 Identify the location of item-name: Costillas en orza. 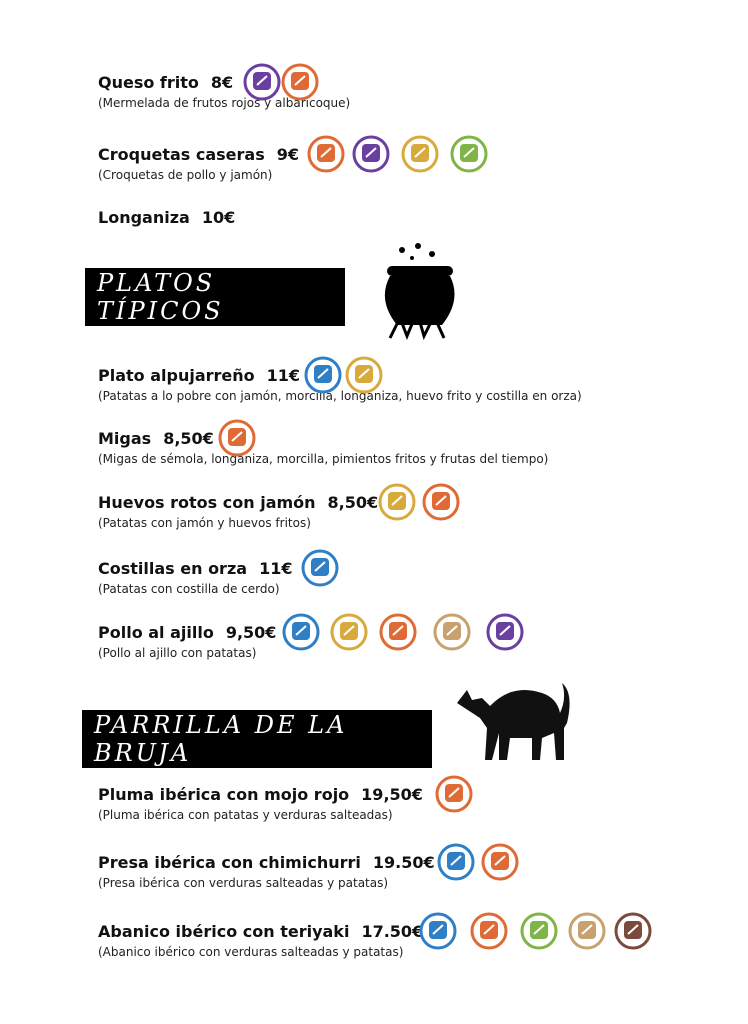
(173, 568).